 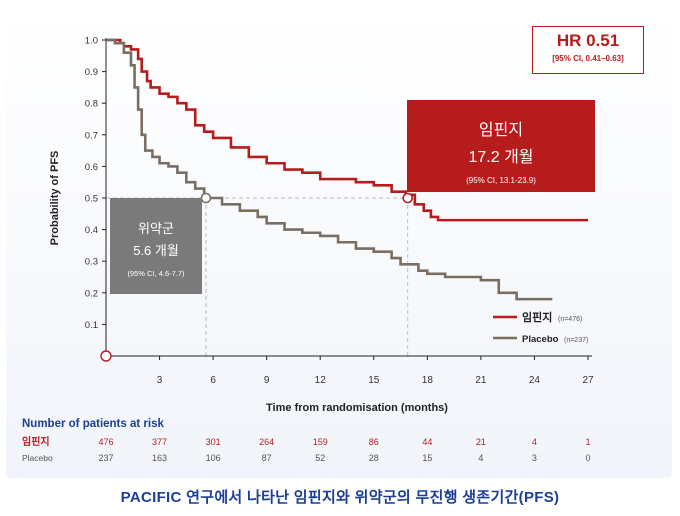 I want to click on y-axis-title: Probability of PFS, so click(x=55, y=198).